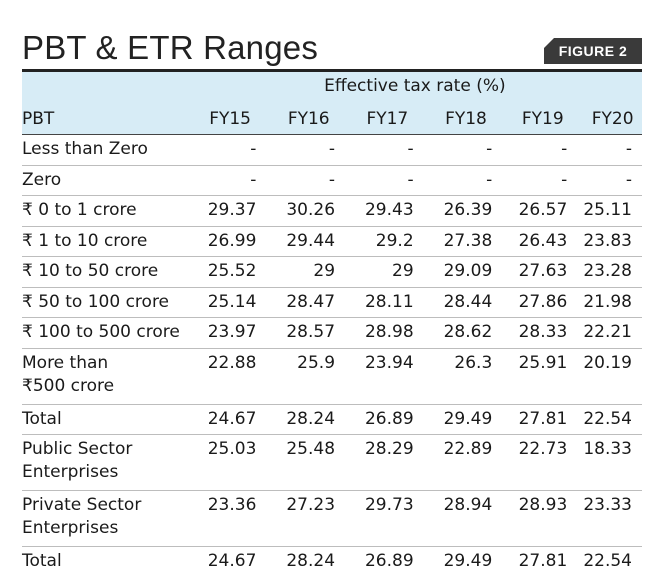  I want to click on table-cell: 29.37, so click(227, 211).